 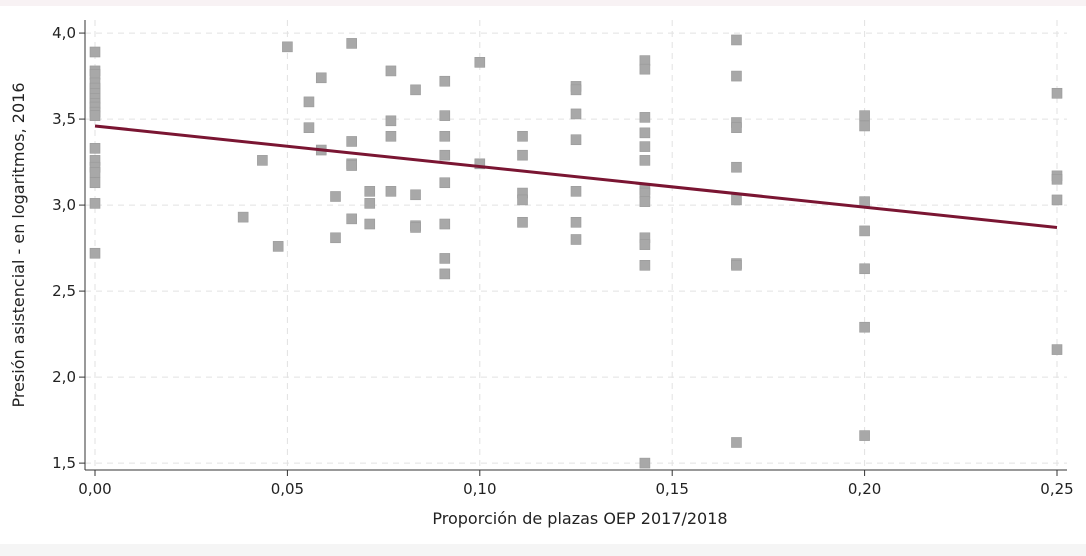 What do you see at coordinates (287, 489) in the screenshot?
I see `x-tick-label: 0,05` at bounding box center [287, 489].